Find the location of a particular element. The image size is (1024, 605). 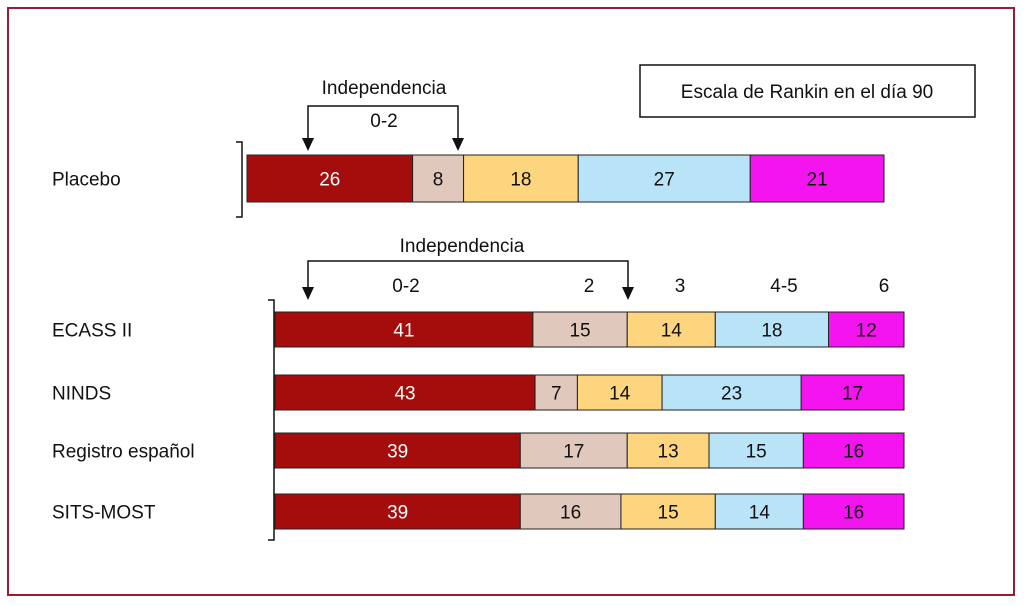

bar-segment-r3-s4 is located at coordinates (853, 450).